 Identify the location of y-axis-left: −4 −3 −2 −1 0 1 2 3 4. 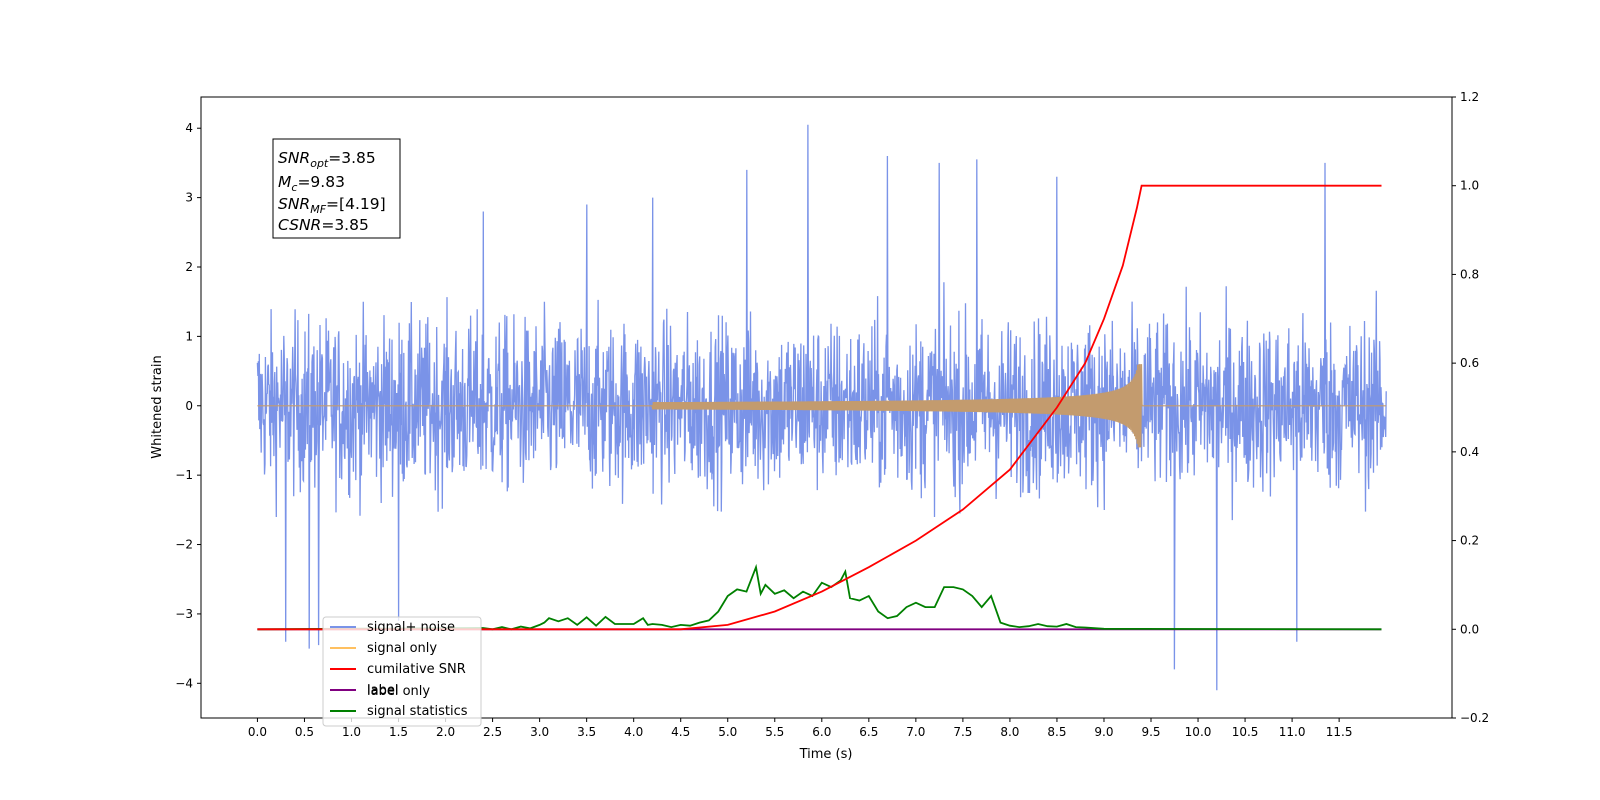
(188, 405).